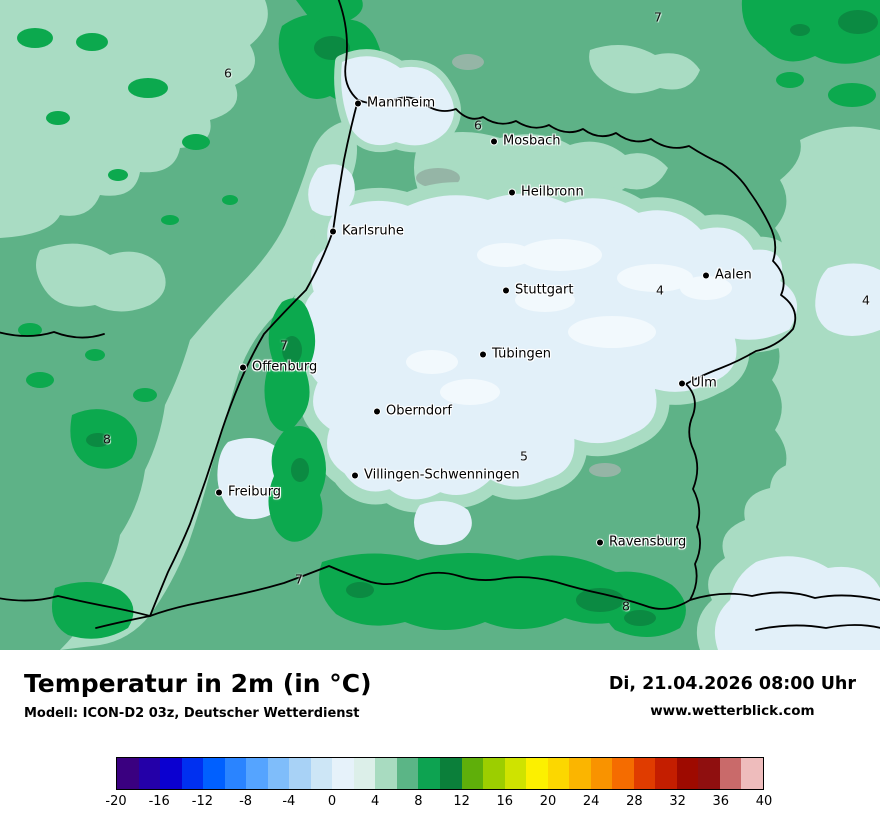 The height and width of the screenshot is (830, 880). I want to click on city-marker: Aalen, so click(727, 275).